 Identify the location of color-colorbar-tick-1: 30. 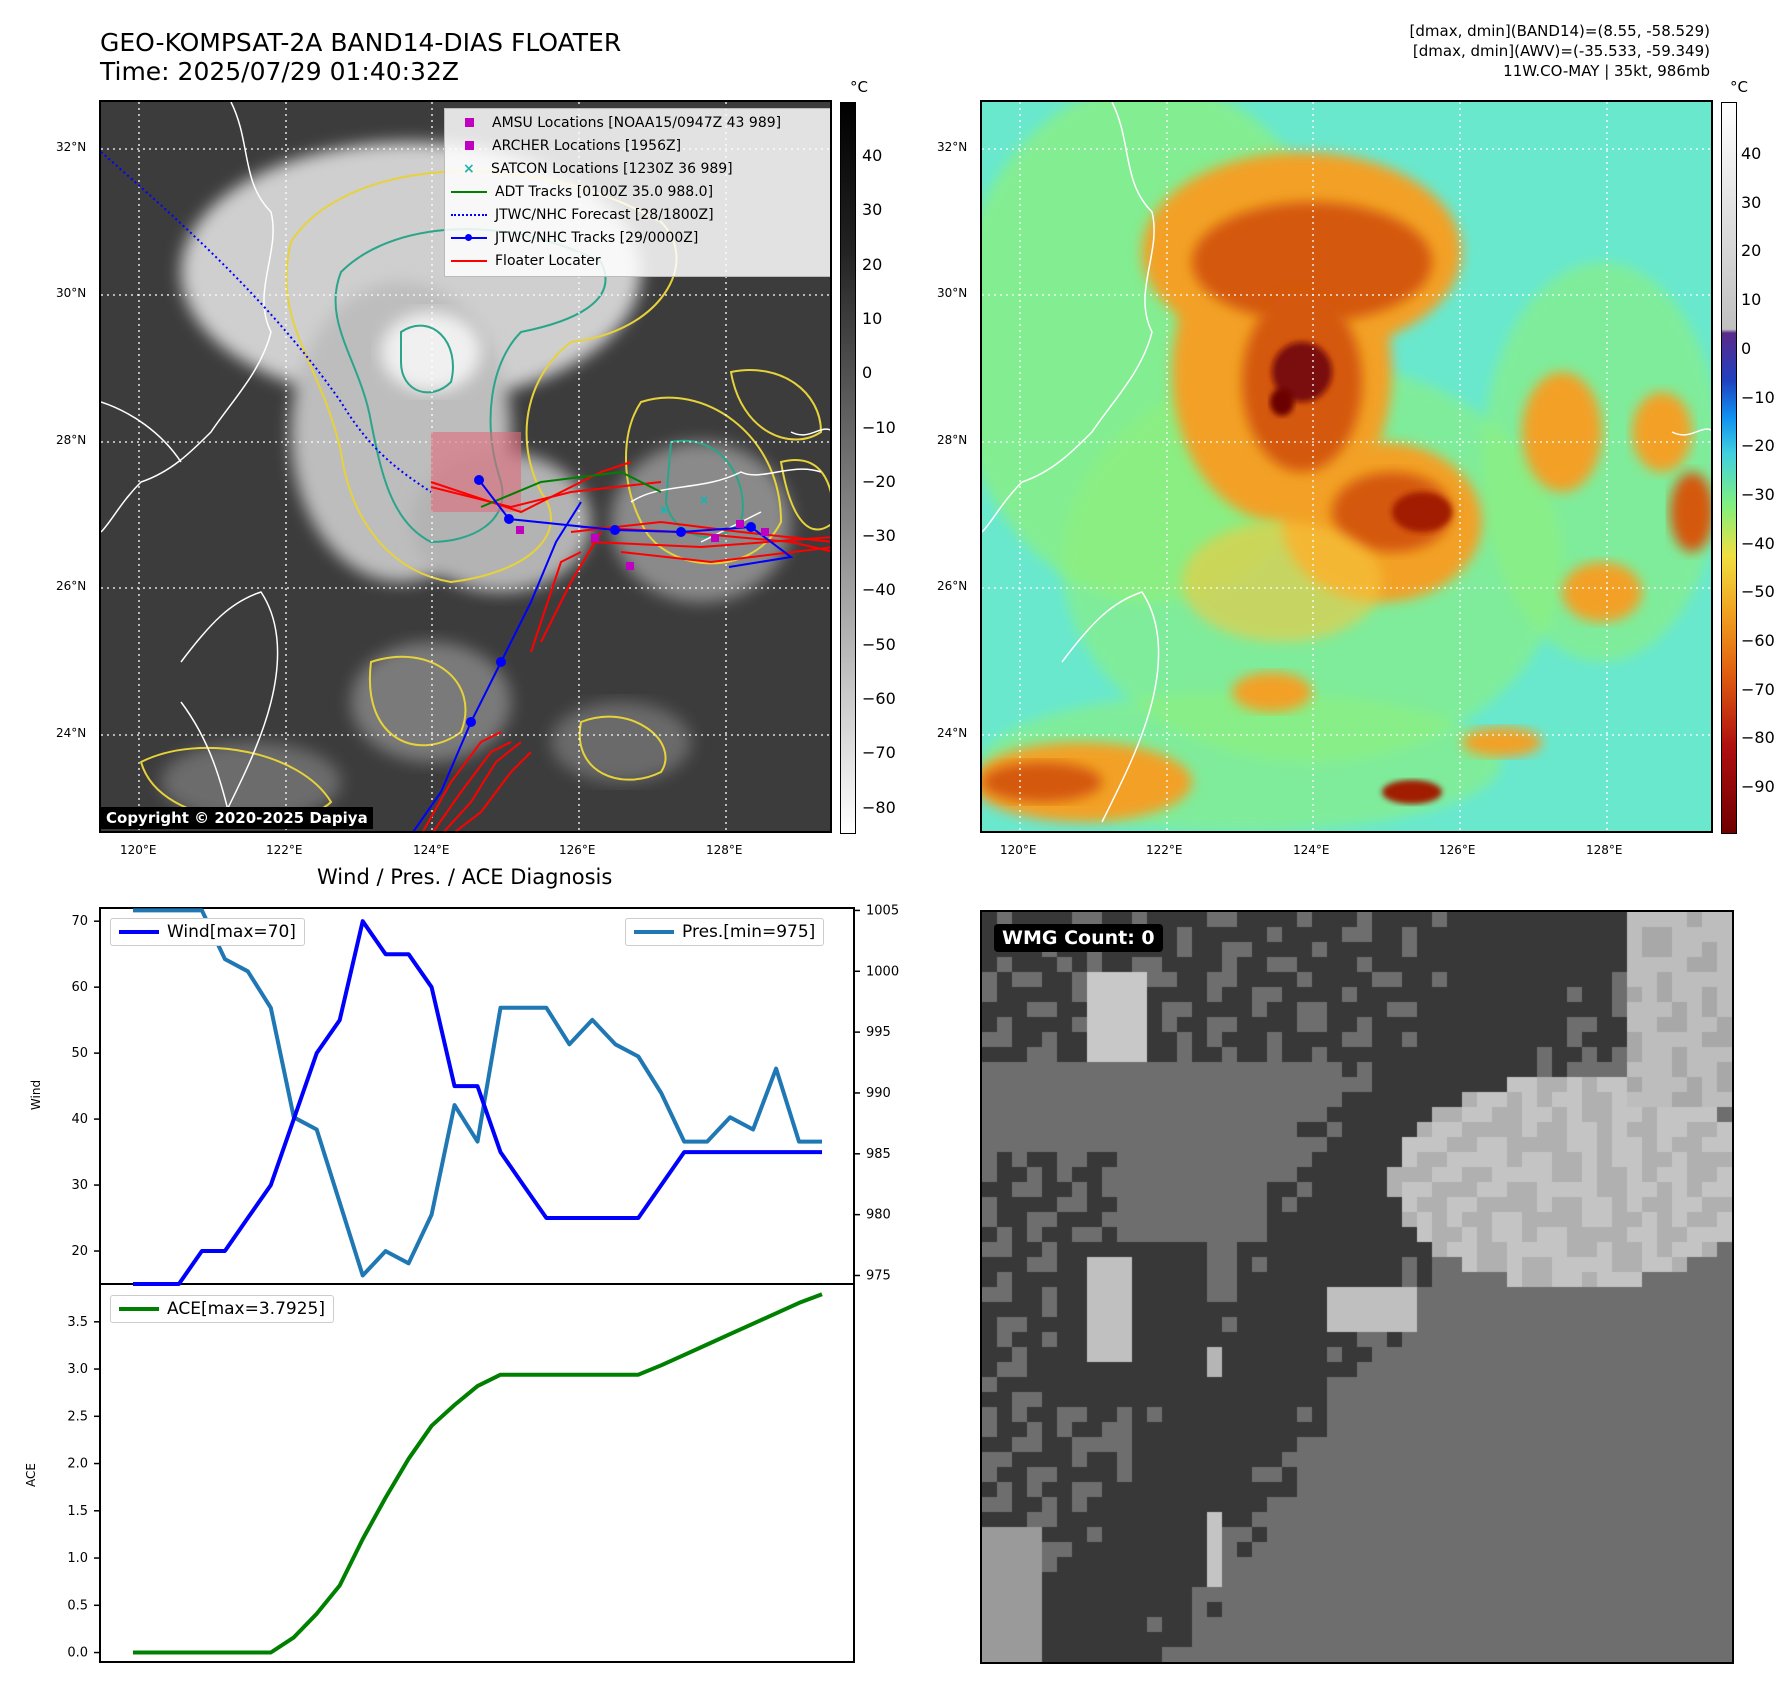
(1751, 202).